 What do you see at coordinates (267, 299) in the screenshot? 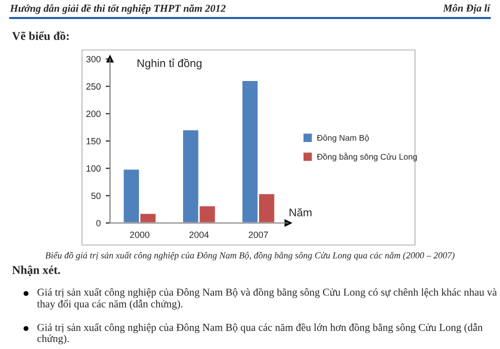
I see `text: Giá trị sản xuất công nghiệp của Đông Nam Bộ và đồng bằng sông Cửu Long có sự chênh lệch khác nhau và thay đổi qua các năm (dẫn chứng).` at bounding box center [267, 299].